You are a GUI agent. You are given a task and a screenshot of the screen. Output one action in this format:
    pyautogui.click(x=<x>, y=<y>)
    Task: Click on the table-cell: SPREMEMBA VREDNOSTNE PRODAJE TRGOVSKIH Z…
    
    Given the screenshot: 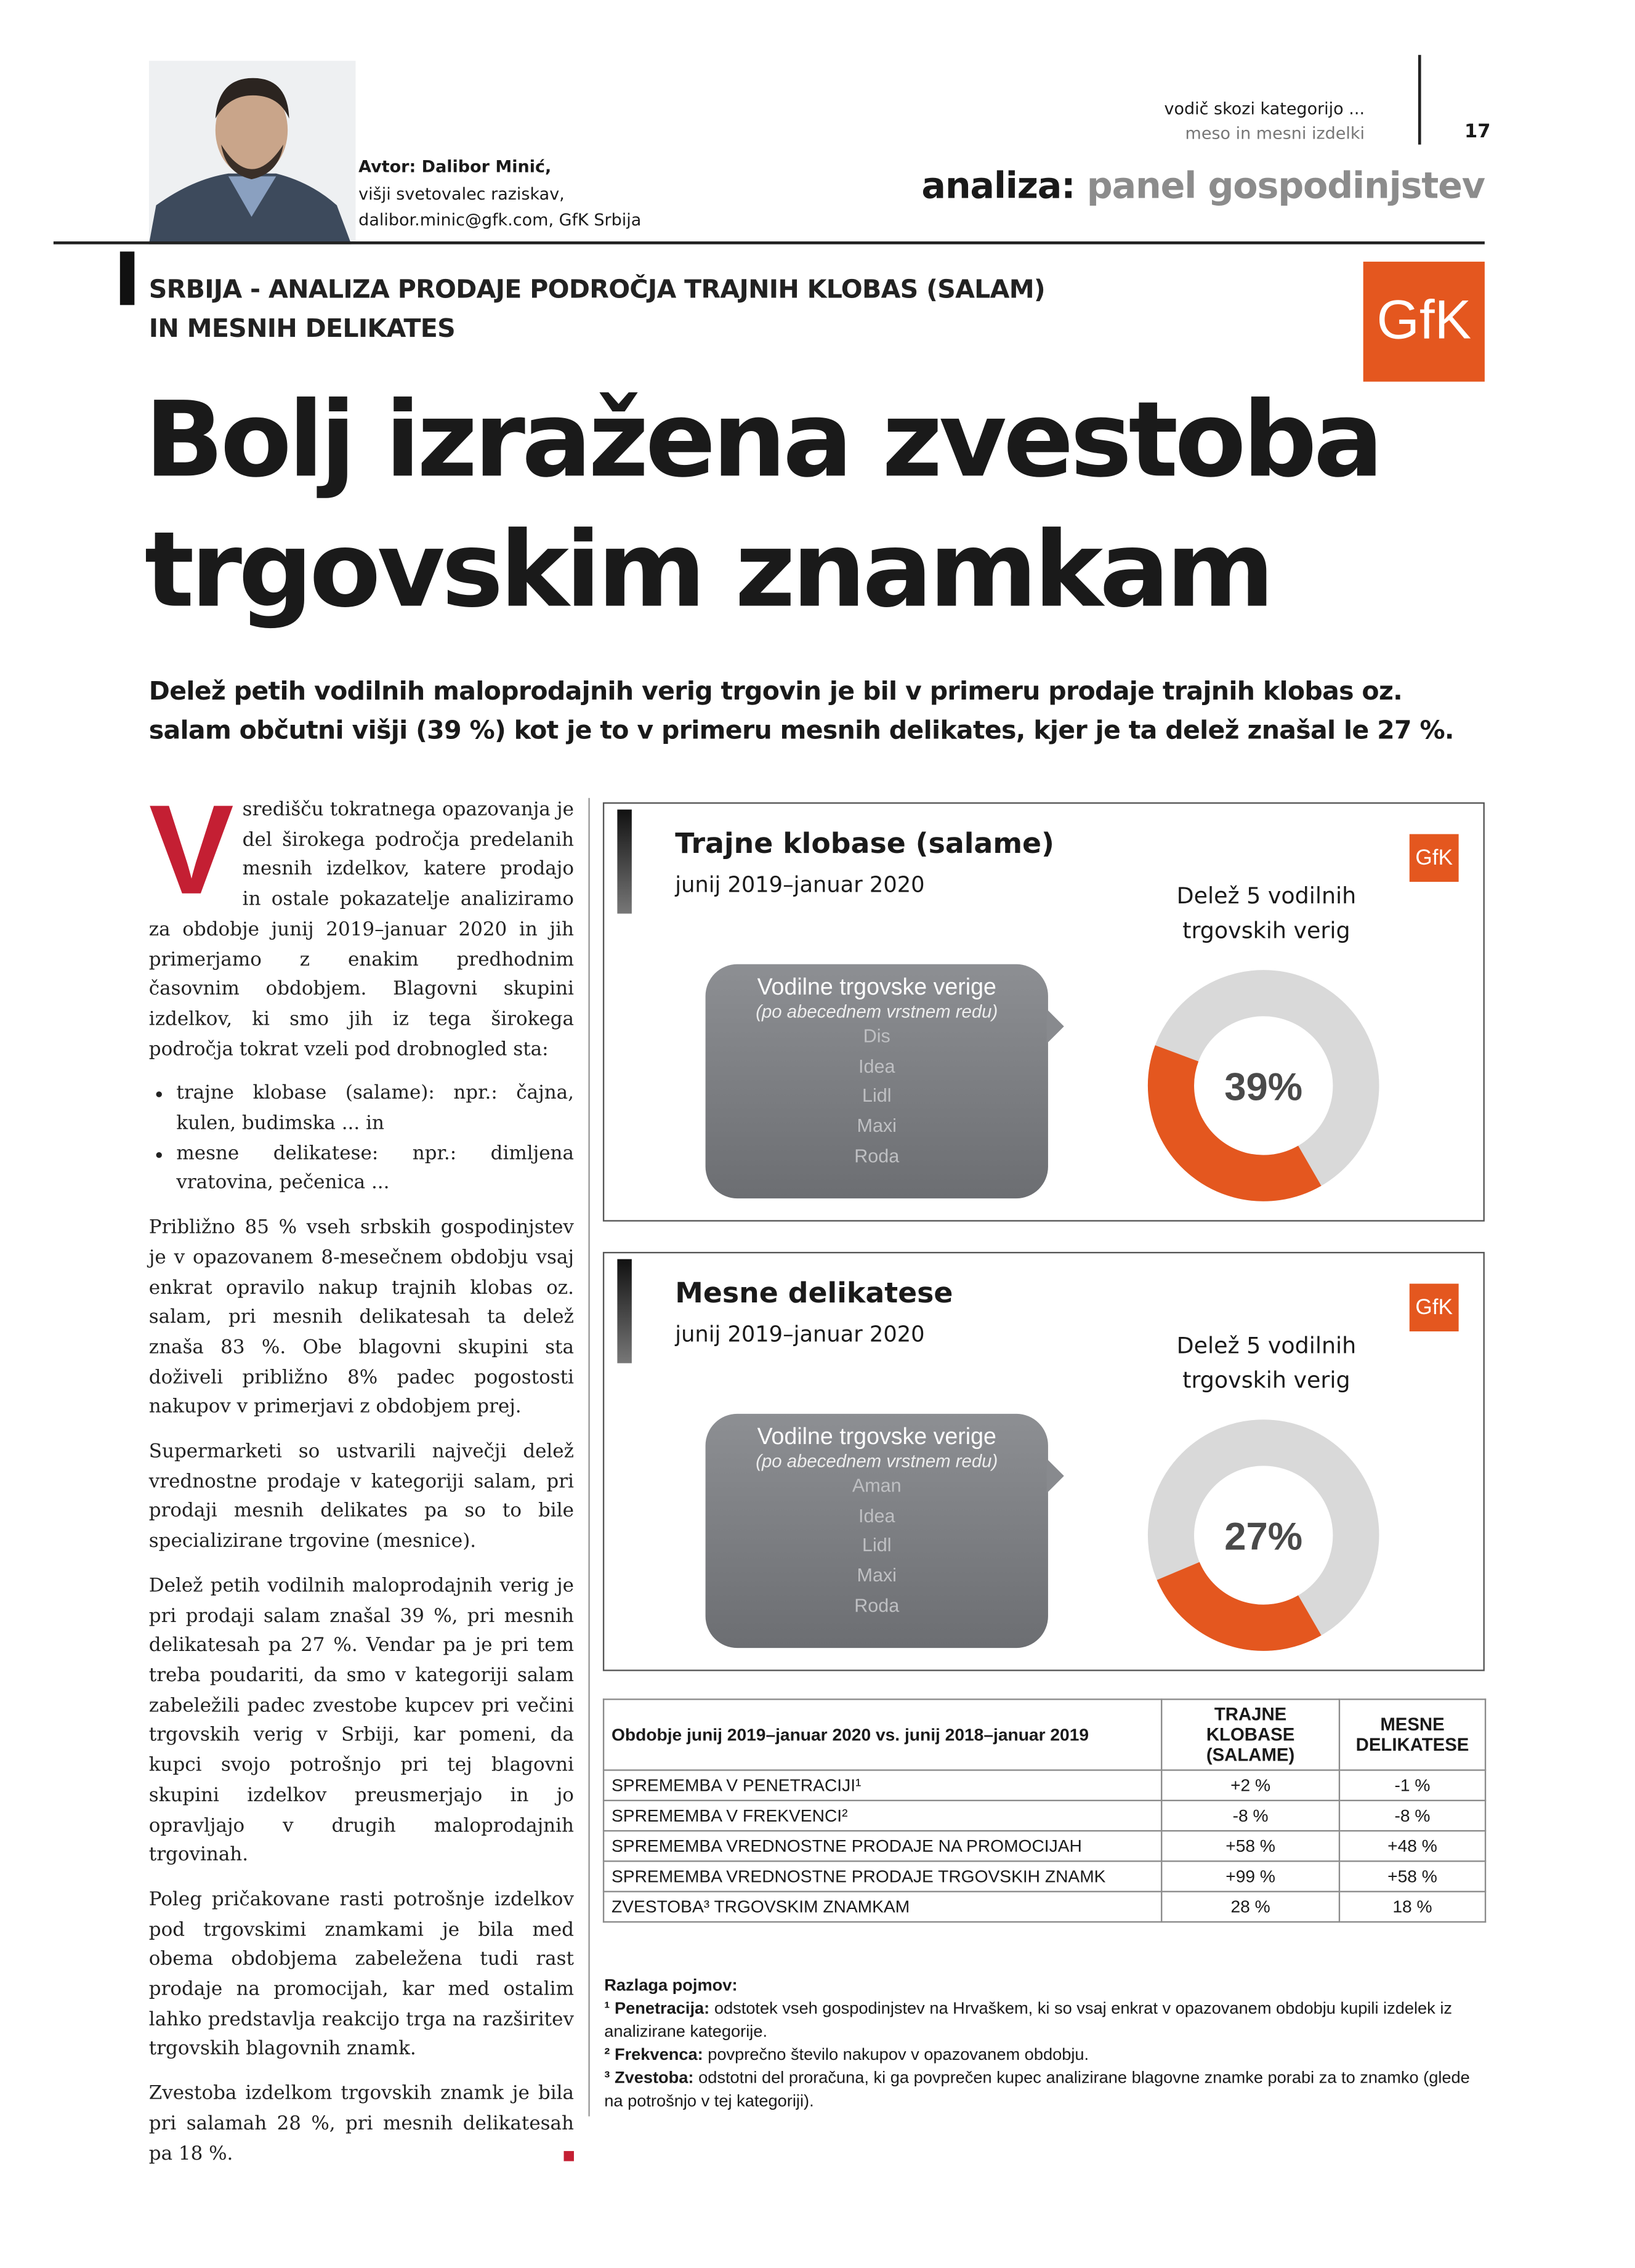 What is the action you would take?
    pyautogui.click(x=882, y=1876)
    